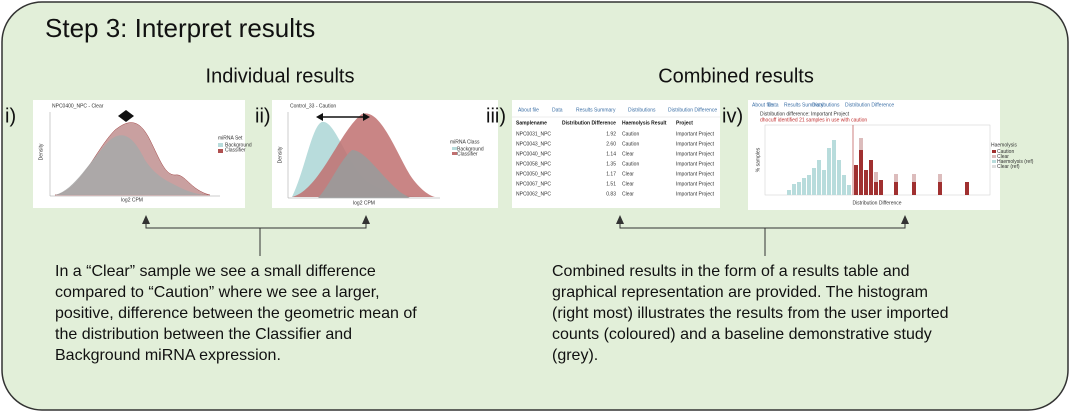 This screenshot has width=1070, height=412. Describe the element at coordinates (280, 76) in the screenshot. I see `section-heading: Individual results` at that location.